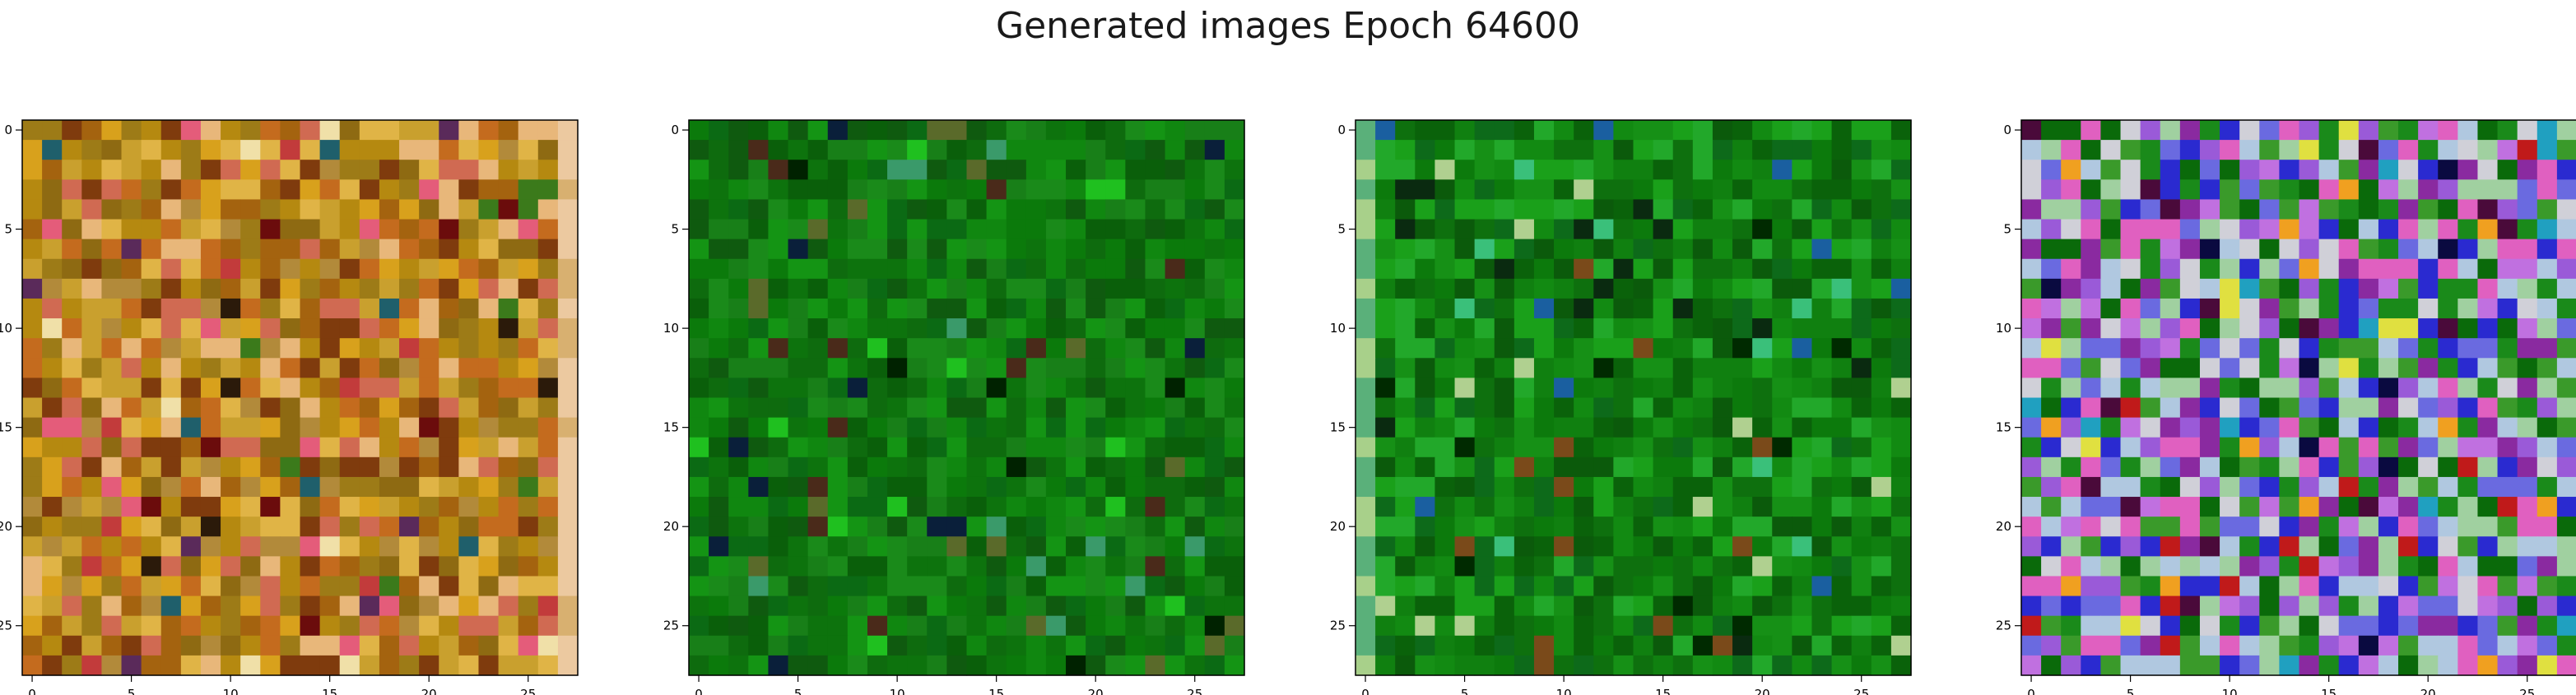  I want to click on x-tick-label: 5, so click(2131, 691).